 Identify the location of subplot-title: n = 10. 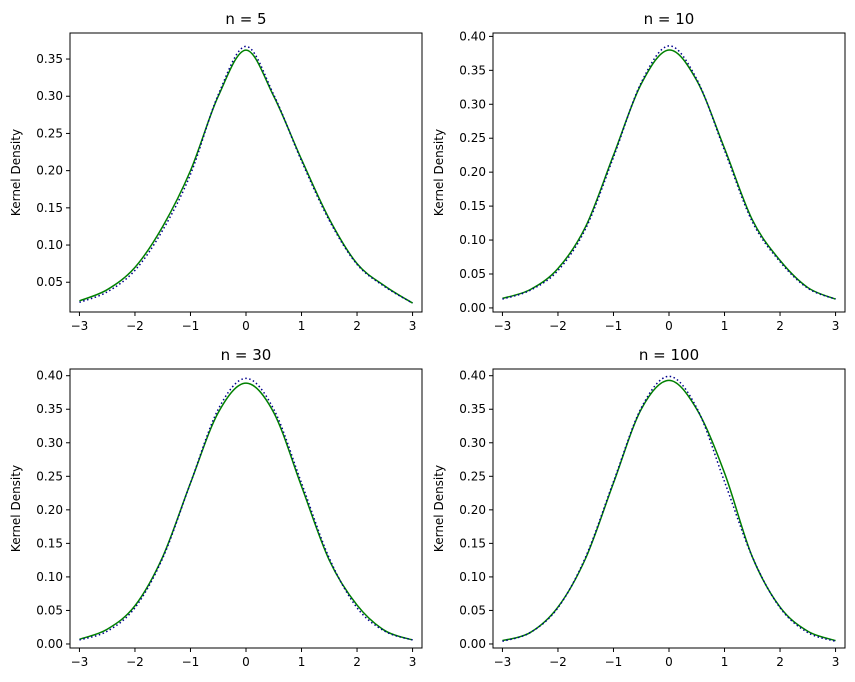
(669, 19).